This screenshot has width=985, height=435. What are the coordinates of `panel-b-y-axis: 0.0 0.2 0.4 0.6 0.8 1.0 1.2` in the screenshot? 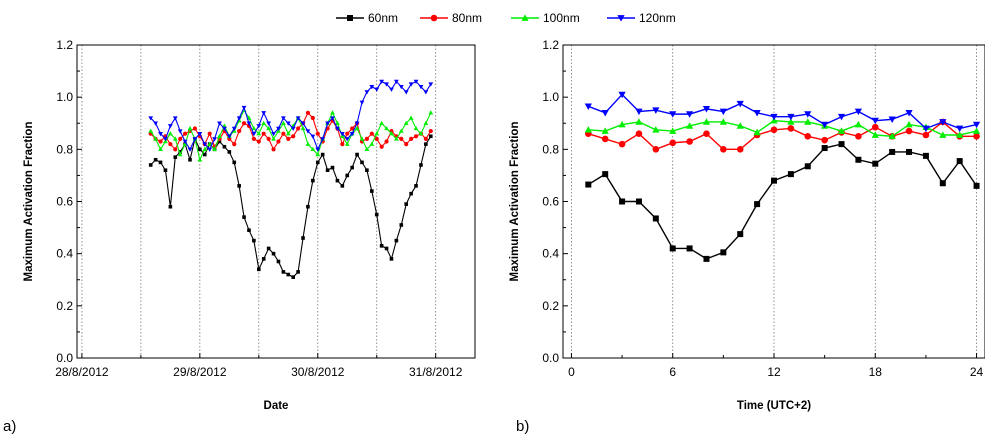 It's located at (555, 201).